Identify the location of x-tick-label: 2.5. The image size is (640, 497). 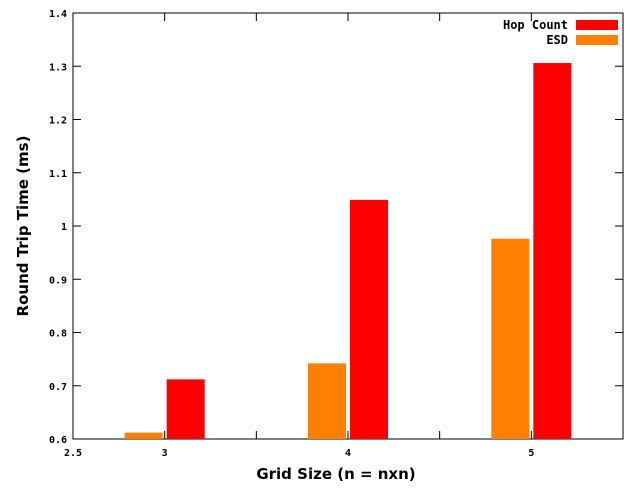
(73, 453).